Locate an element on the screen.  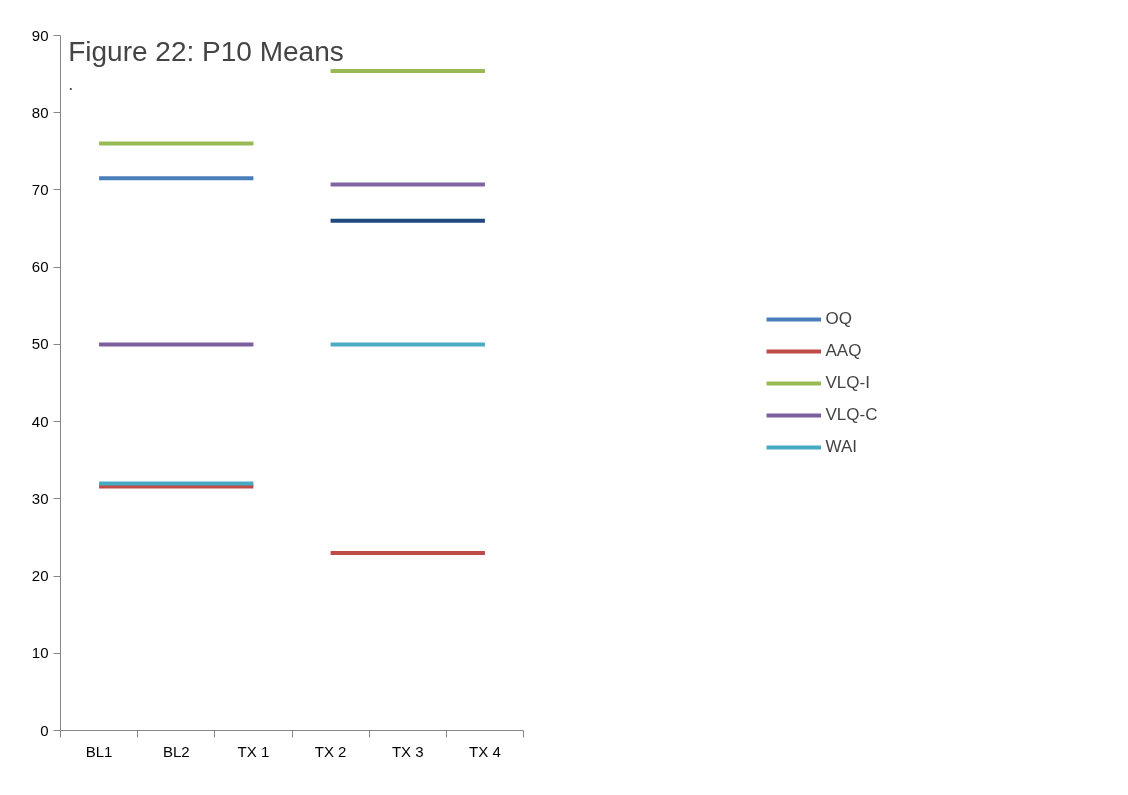
x-tick-label: TX 2 is located at coordinates (330, 751).